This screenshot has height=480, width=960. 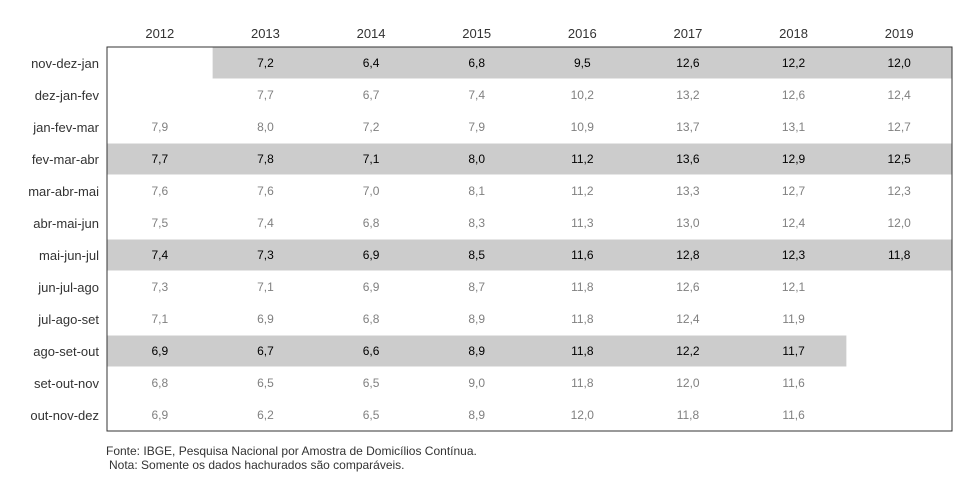 What do you see at coordinates (66, 223) in the screenshot?
I see `row-label: abr-mai-jun` at bounding box center [66, 223].